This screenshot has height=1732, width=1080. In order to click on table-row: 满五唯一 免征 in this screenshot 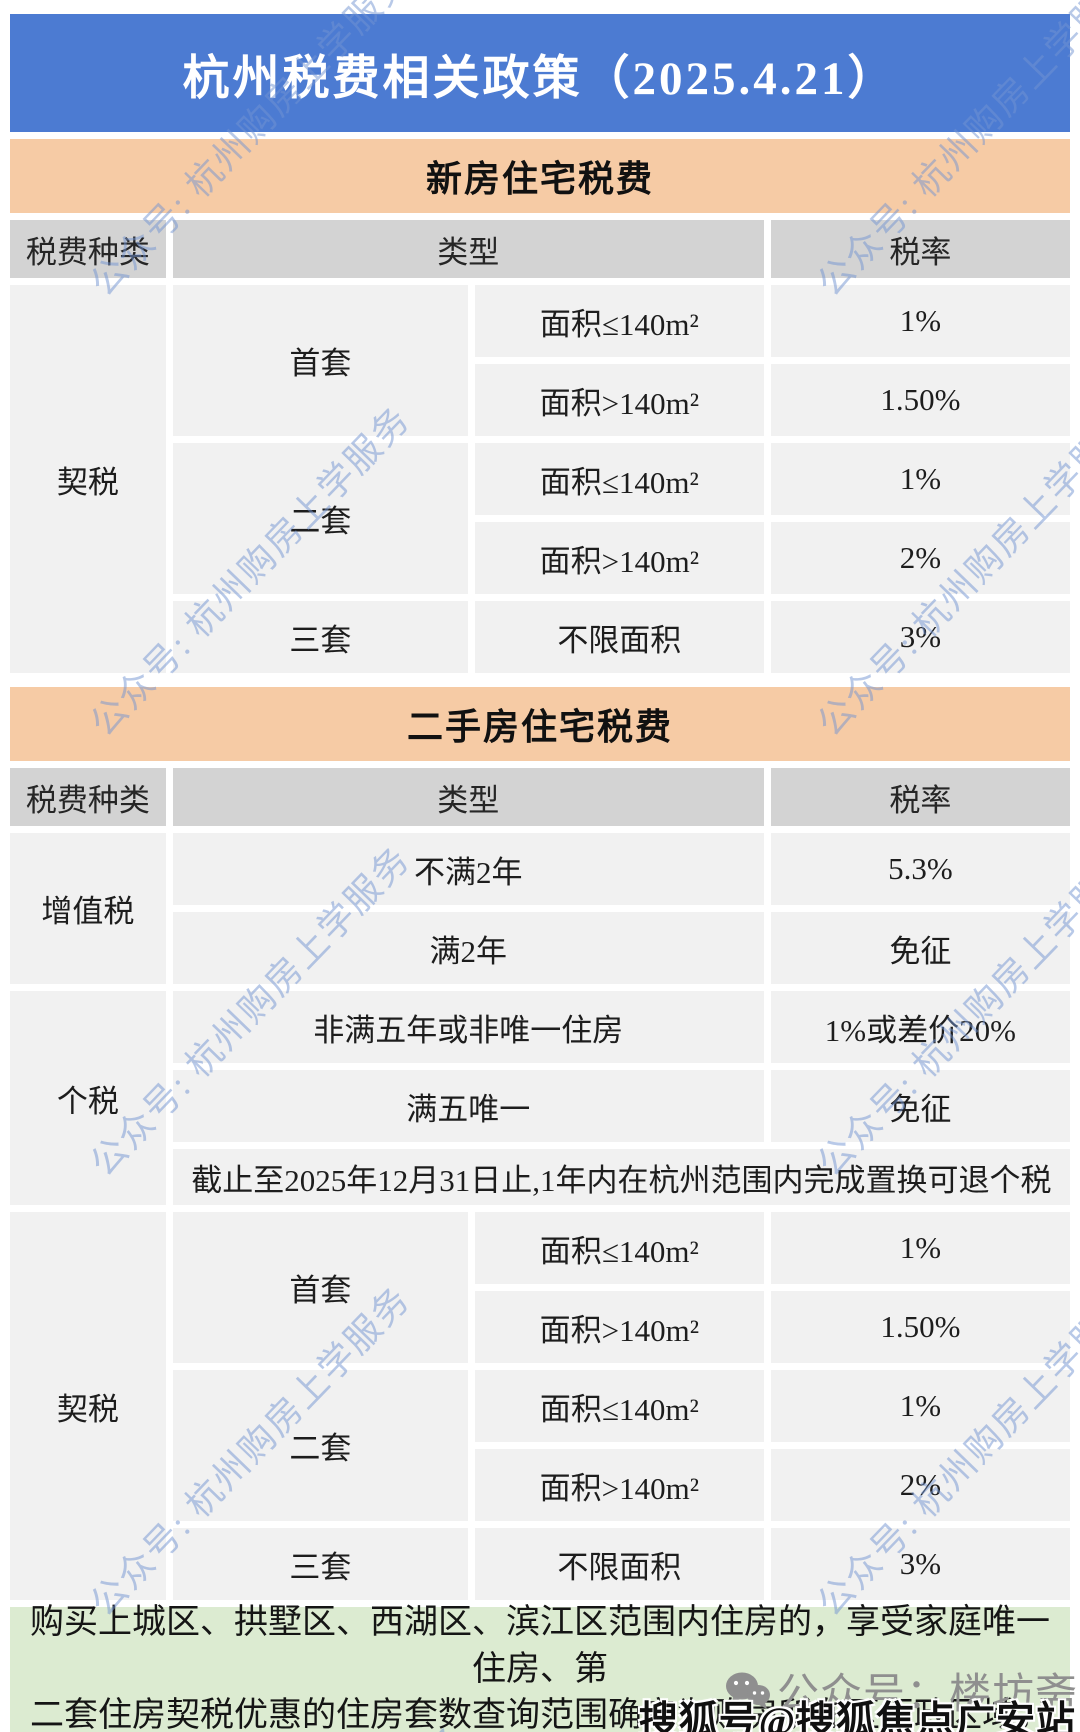, I will do `click(540, 1106)`.